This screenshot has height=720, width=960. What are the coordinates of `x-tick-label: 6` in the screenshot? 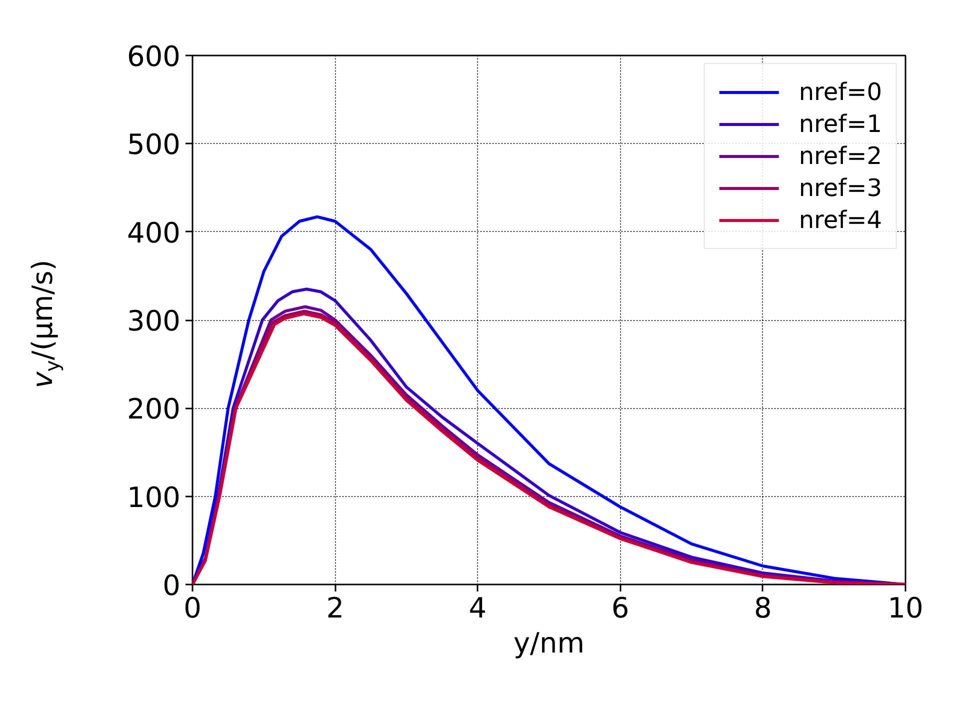 It's located at (620, 608).